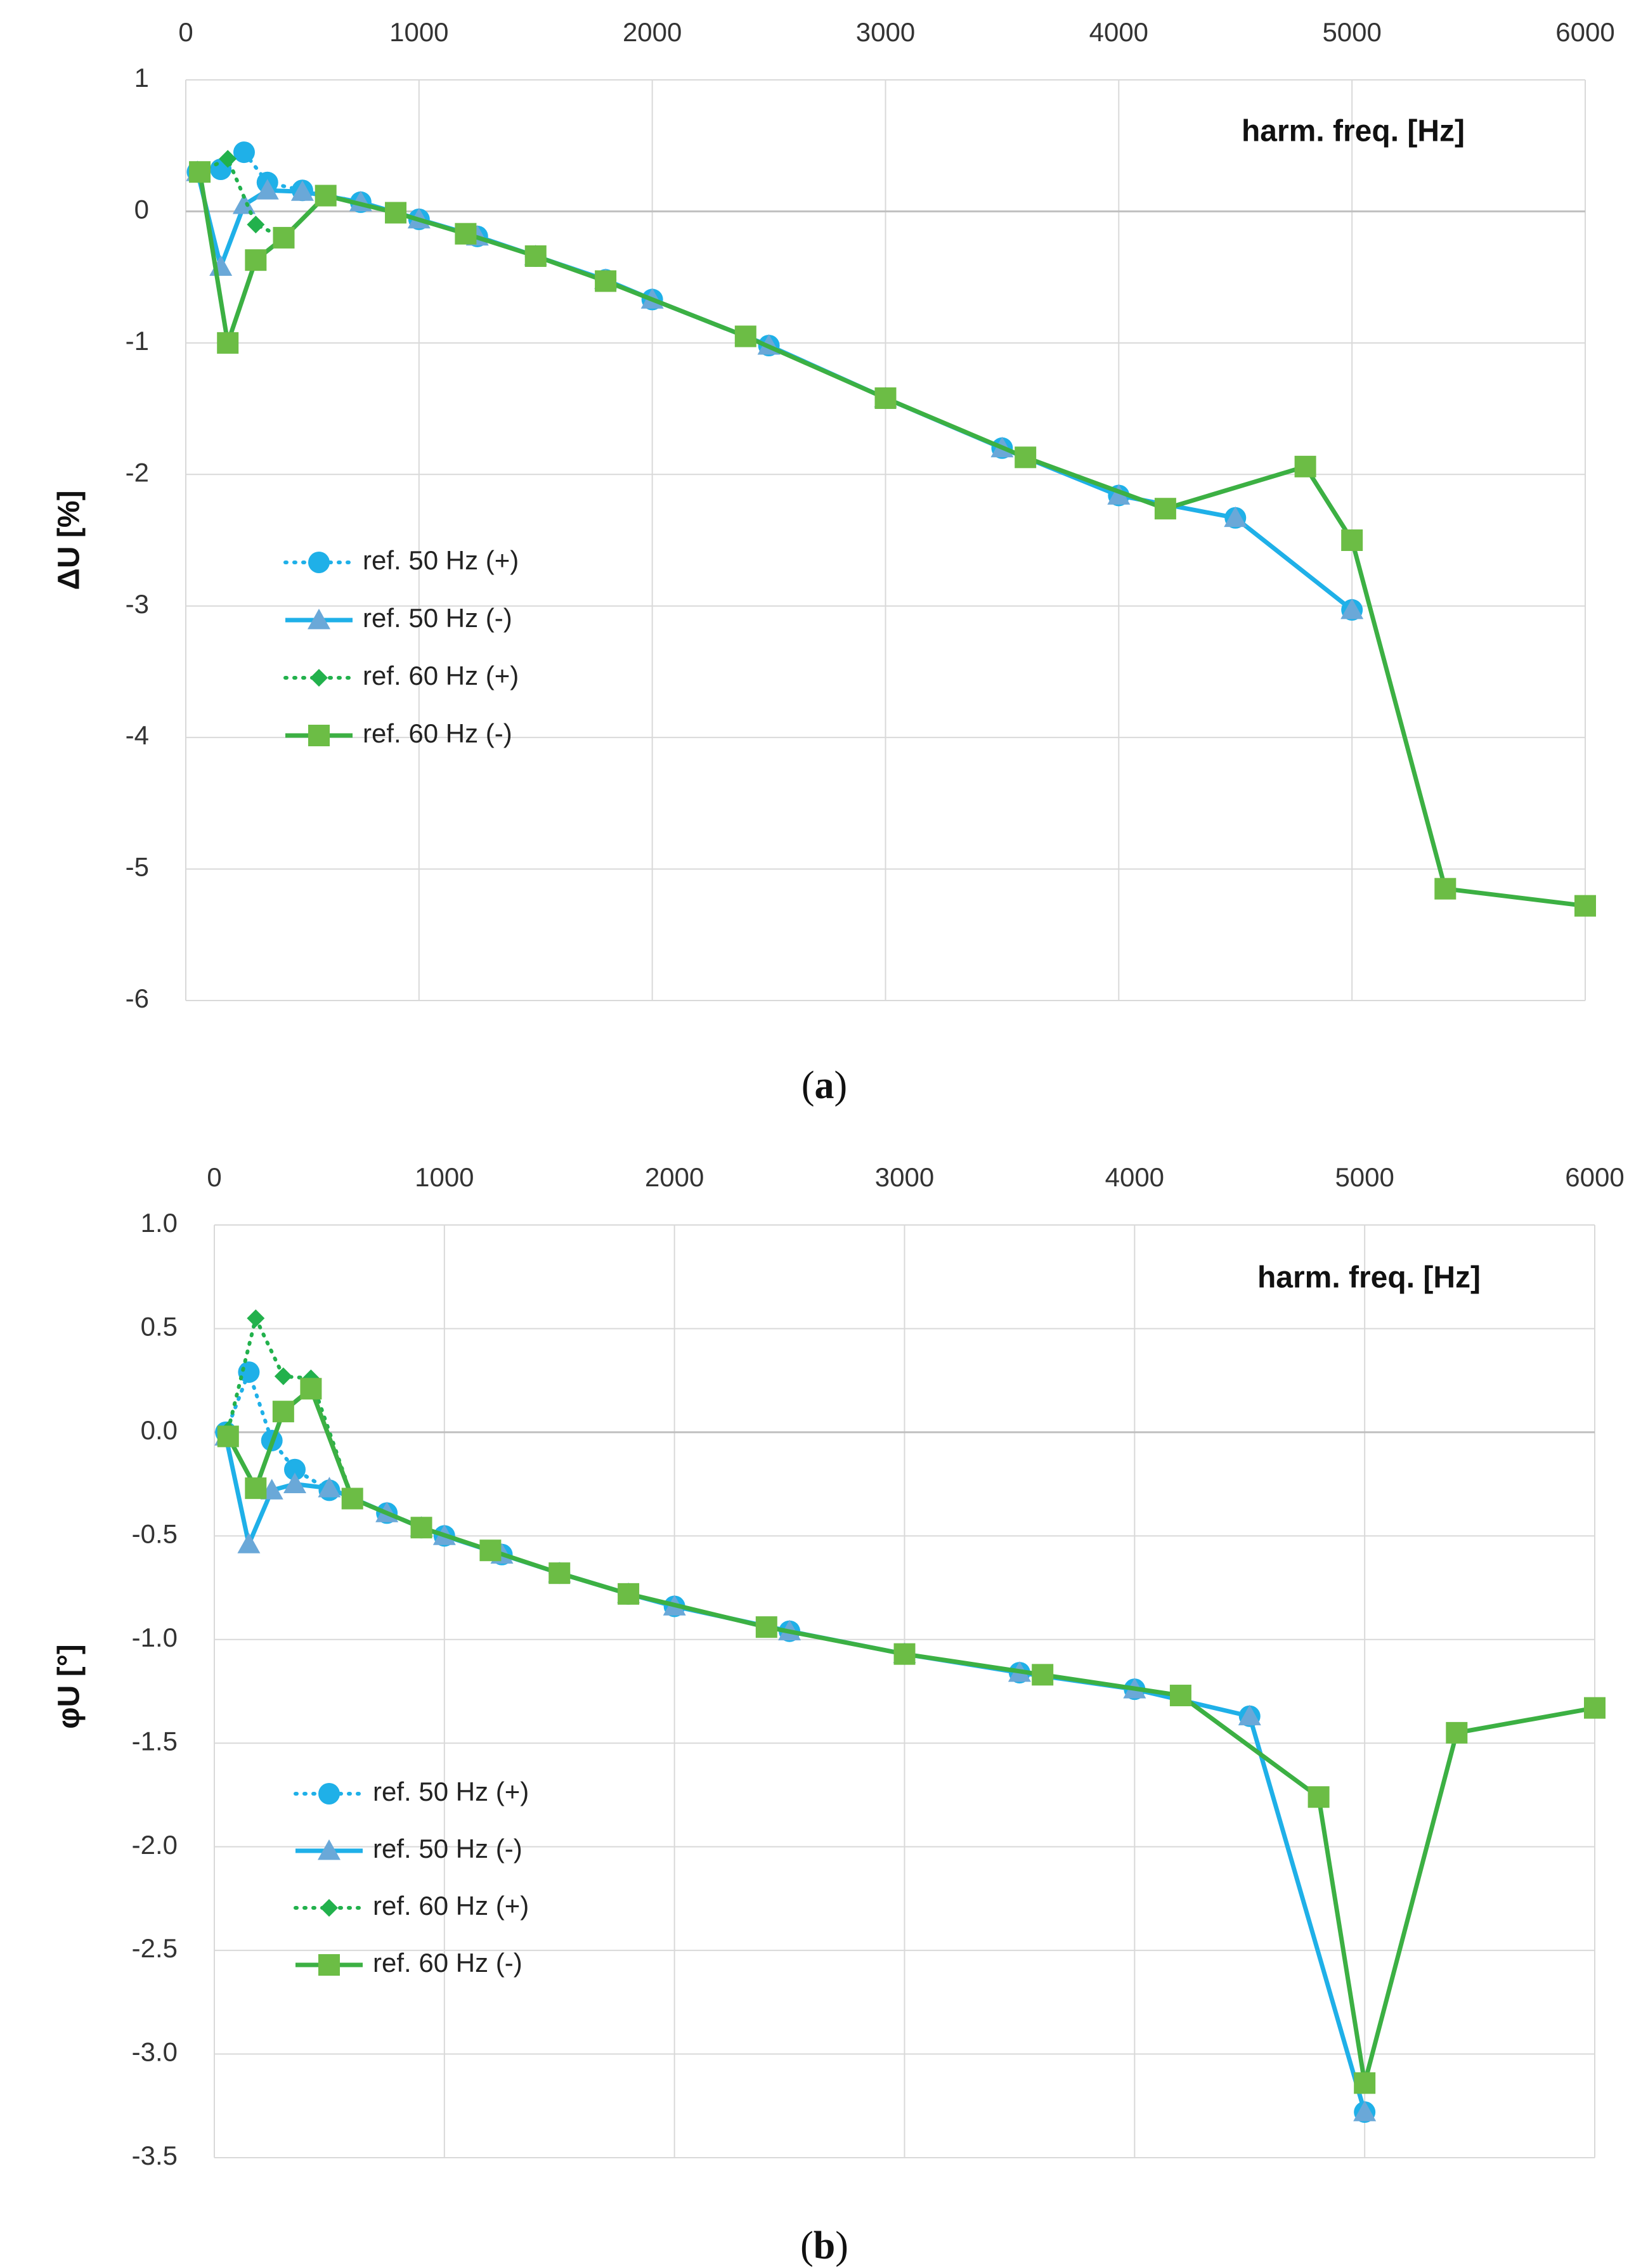  I want to click on x-tick-label: 3000, so click(904, 1177).